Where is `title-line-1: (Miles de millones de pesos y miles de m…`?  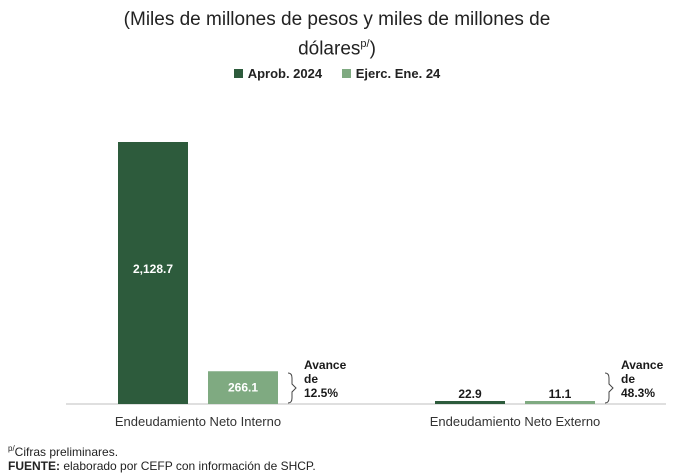
title-line-1: (Miles de millones de pesos y miles de m… is located at coordinates (337, 19).